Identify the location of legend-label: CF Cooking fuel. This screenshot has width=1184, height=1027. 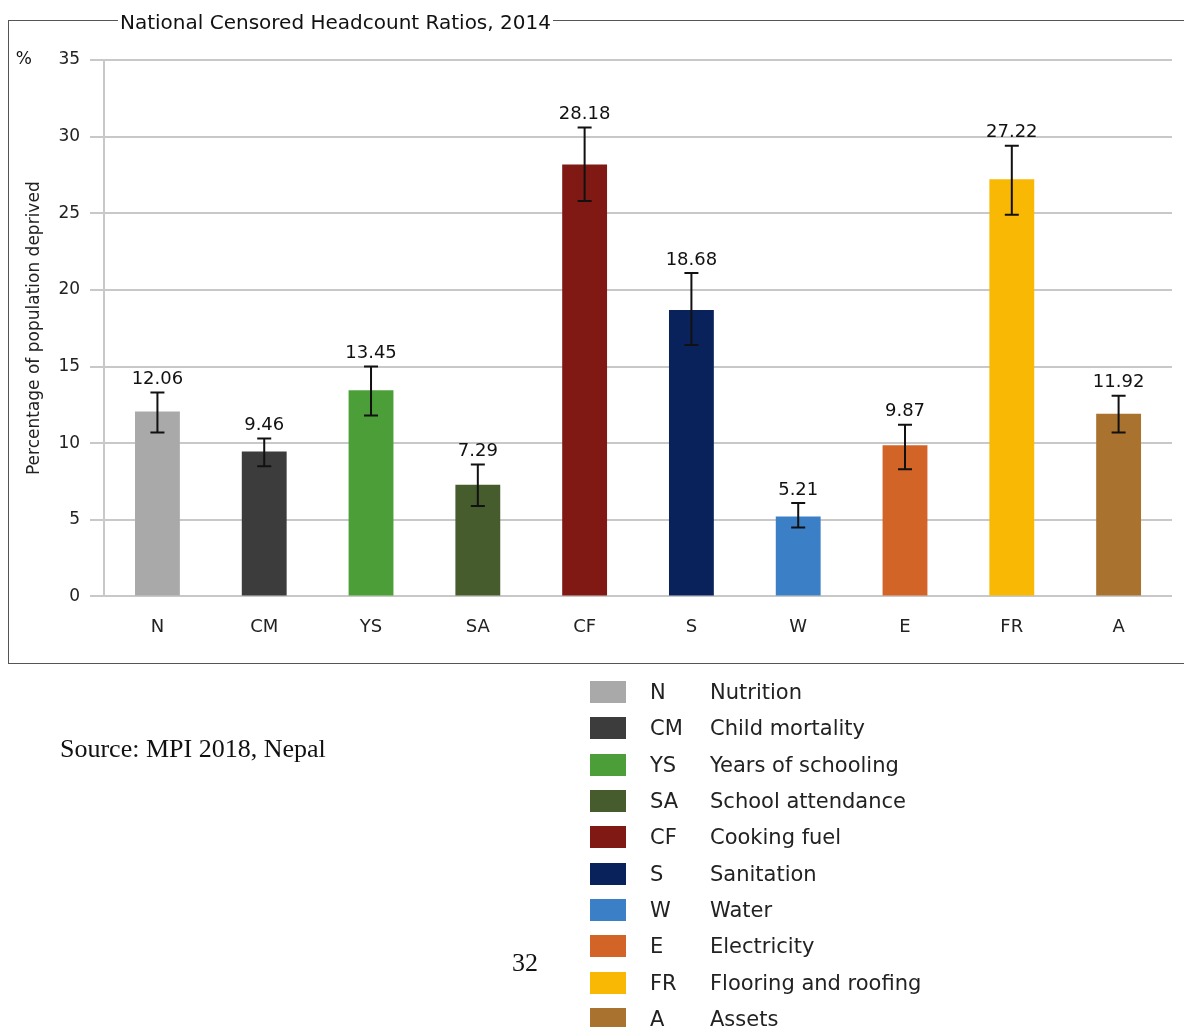
(746, 837).